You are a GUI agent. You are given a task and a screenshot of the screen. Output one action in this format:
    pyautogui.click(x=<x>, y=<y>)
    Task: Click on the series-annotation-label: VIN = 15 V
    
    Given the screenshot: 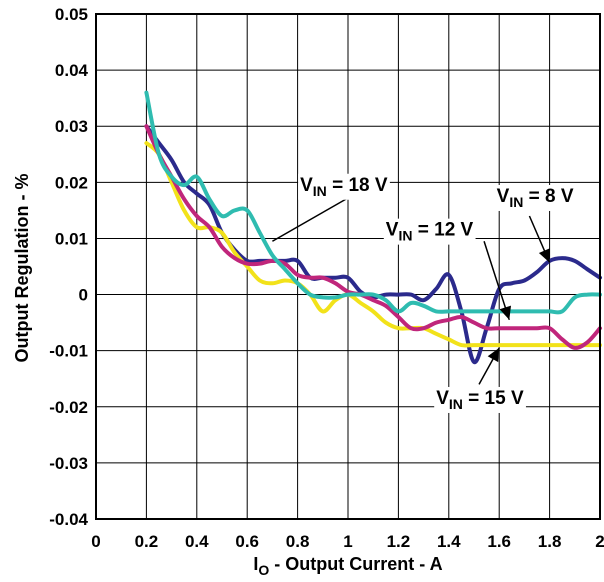 What is the action you would take?
    pyautogui.click(x=480, y=400)
    